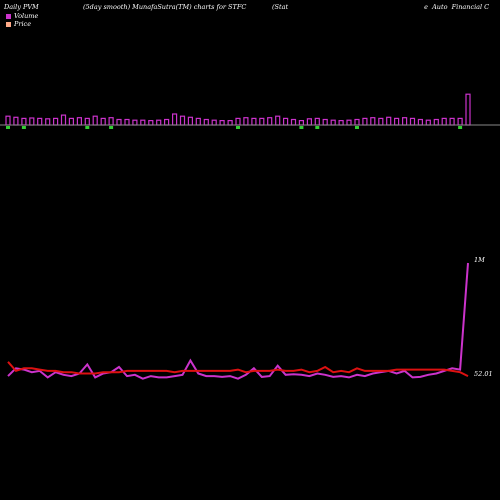 Image resolution: width=500 pixels, height=500 pixels. Describe the element at coordinates (21, 7) in the screenshot. I see `chart-type-label: Daily PVM` at that location.